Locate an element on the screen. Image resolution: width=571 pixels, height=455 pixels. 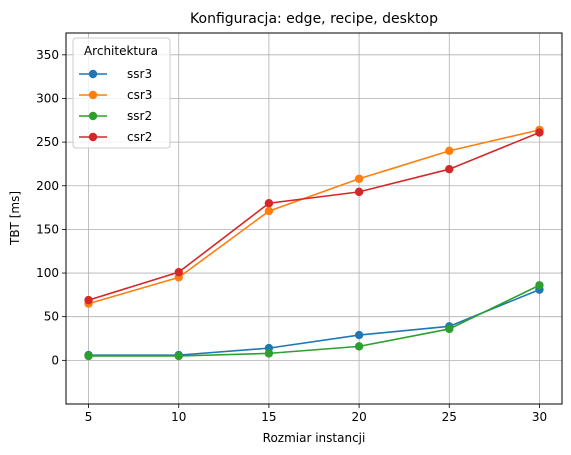
series-ssr3 is located at coordinates (314, 322).